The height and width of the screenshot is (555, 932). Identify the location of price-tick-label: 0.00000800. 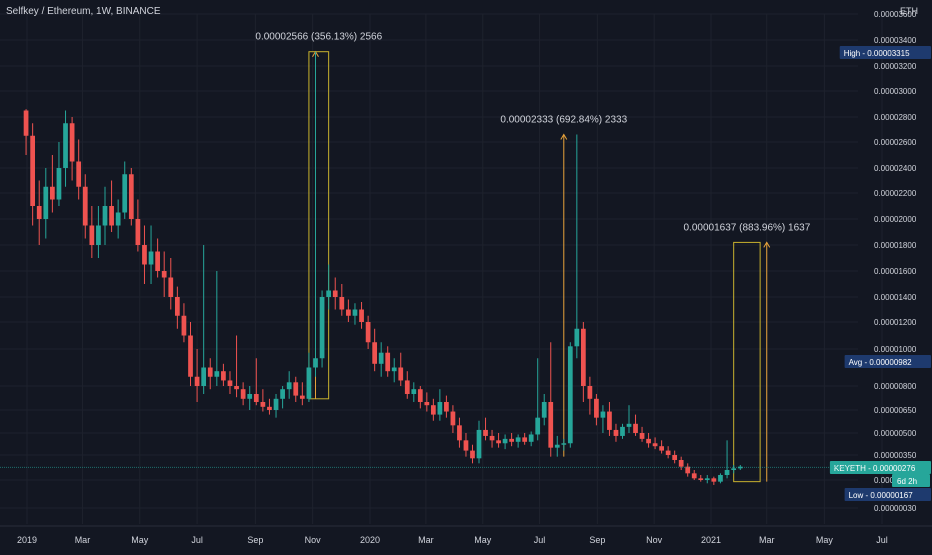
(895, 386).